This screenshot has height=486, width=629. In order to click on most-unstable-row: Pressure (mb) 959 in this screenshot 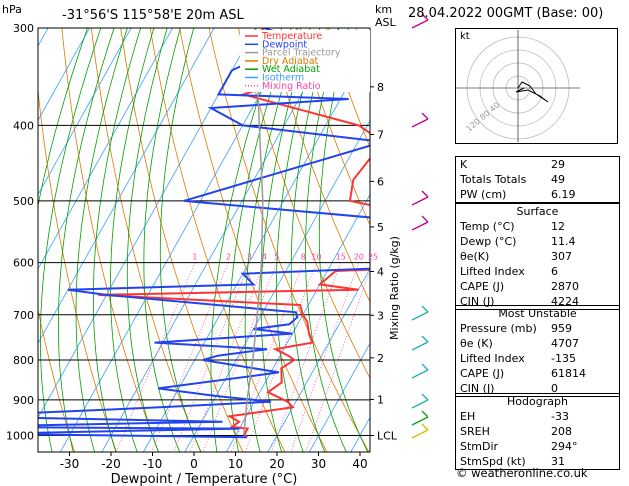, I will do `click(516, 328)`.